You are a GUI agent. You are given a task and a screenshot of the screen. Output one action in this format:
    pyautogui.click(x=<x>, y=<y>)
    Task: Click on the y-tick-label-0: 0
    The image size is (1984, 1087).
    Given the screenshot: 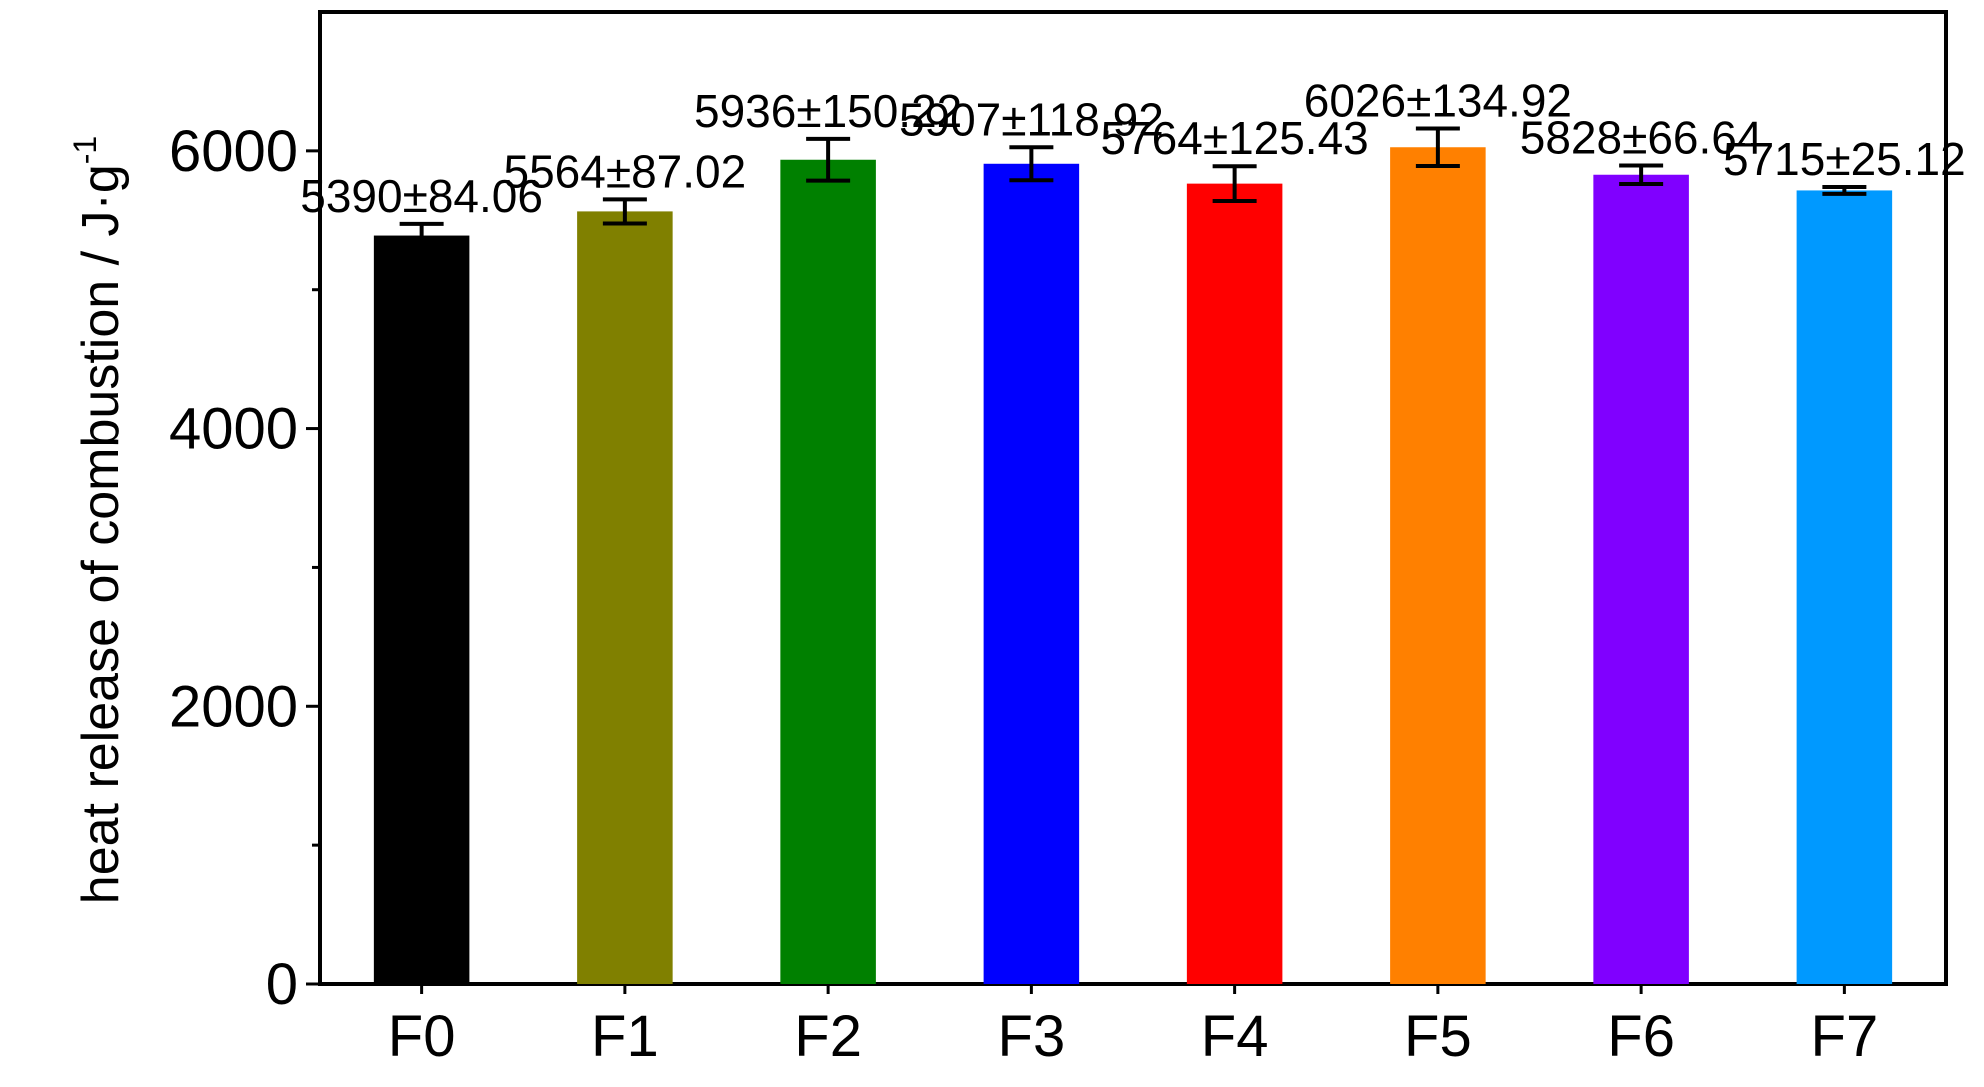 What is the action you would take?
    pyautogui.click(x=282, y=984)
    